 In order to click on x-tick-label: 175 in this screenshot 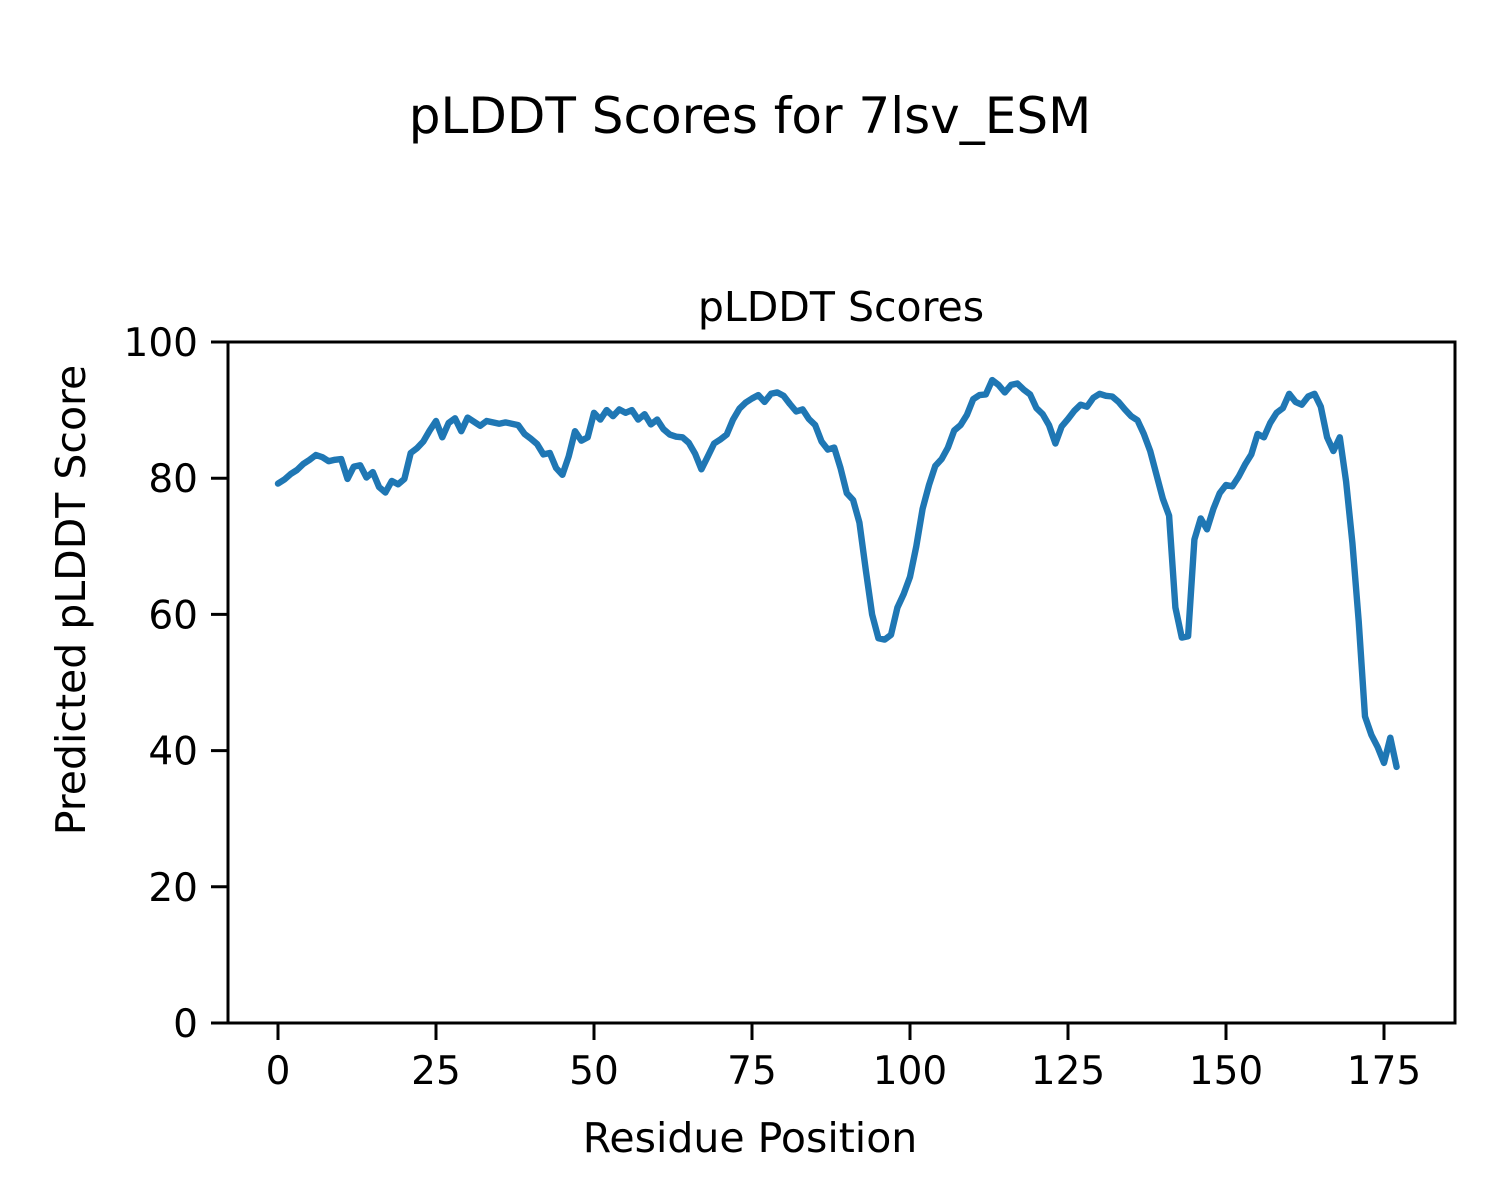, I will do `click(1384, 1071)`.